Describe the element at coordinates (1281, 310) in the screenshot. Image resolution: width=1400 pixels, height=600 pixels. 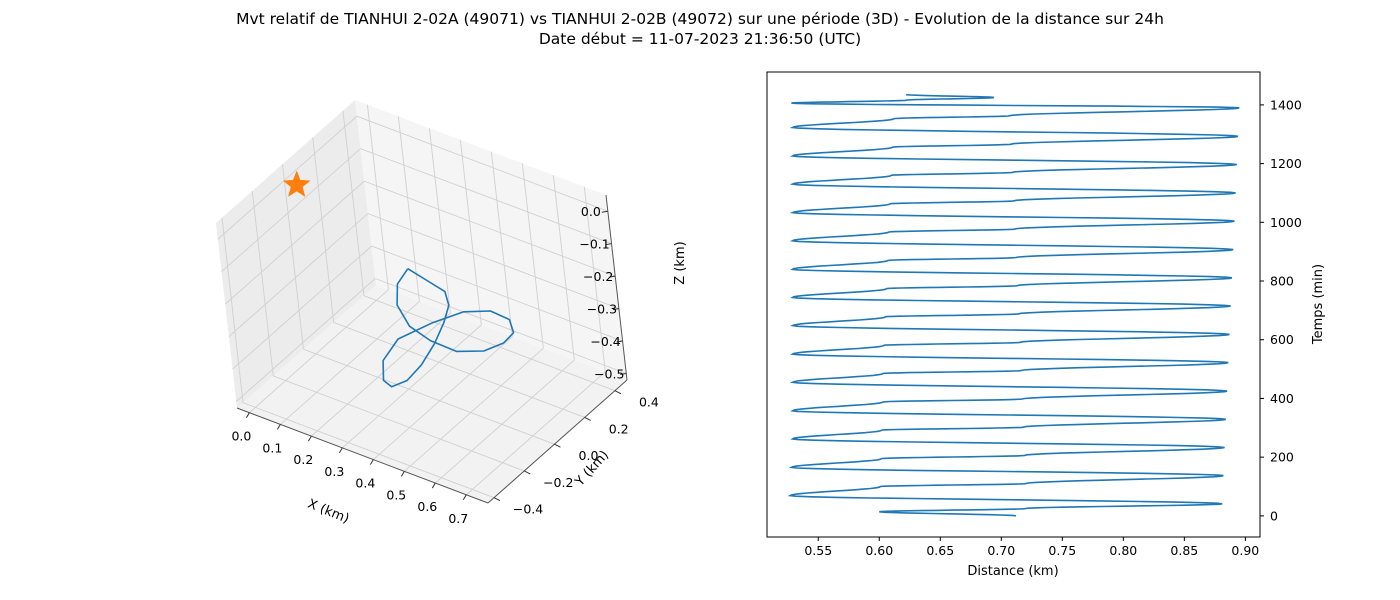
I see `y-axis-ticks: 0 200 400 600 800 1000 1200 1400` at that location.